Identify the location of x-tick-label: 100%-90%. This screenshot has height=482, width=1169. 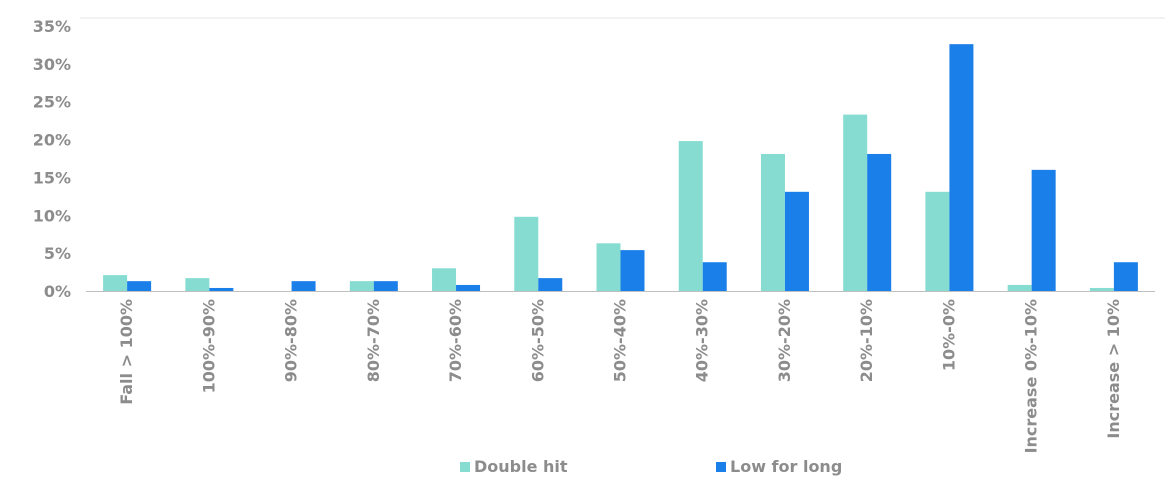
(208, 346).